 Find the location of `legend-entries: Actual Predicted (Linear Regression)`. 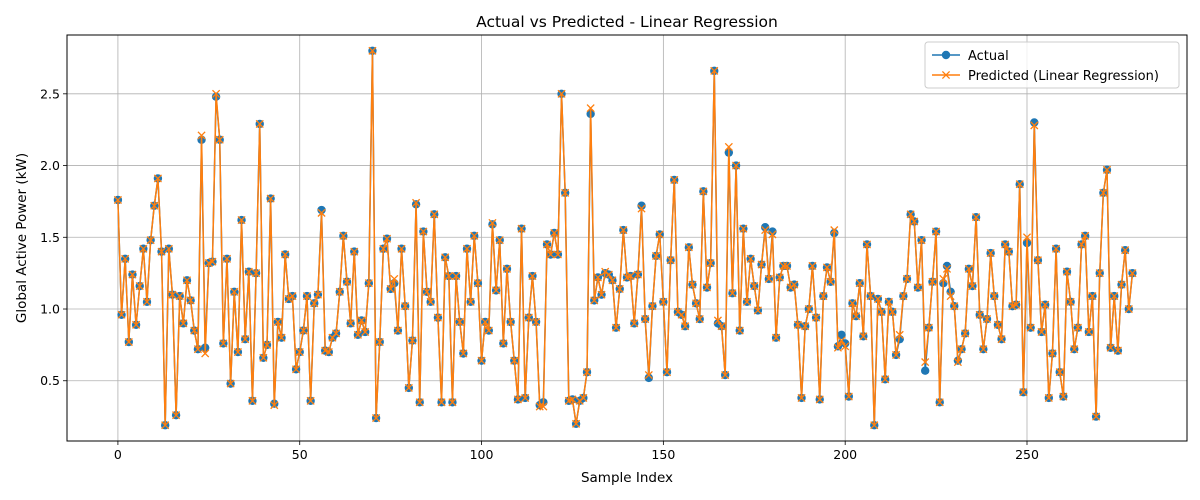

legend-entries: Actual Predicted (Linear Regression) is located at coordinates (1045, 66).